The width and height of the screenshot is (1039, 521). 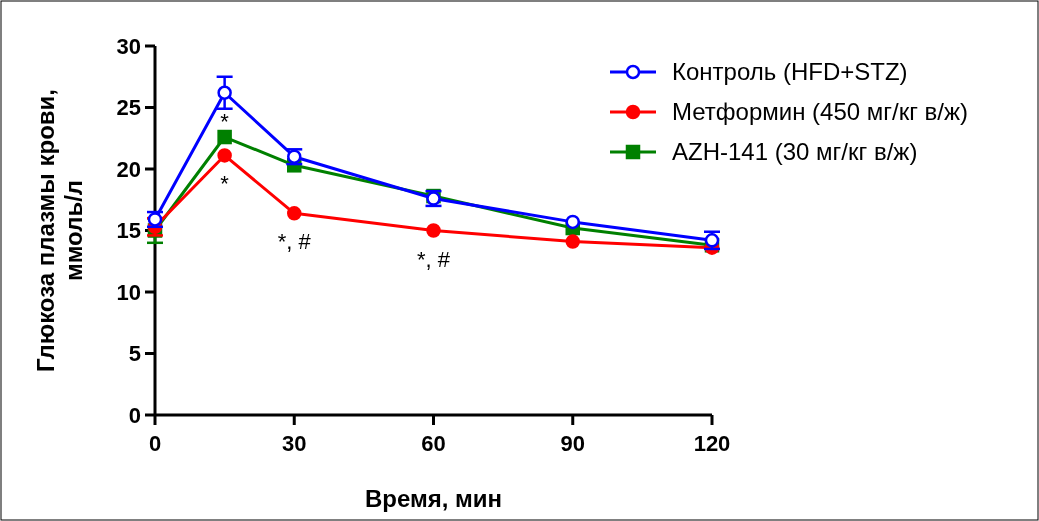 I want to click on y-tick-label: 5, so click(x=134, y=354).